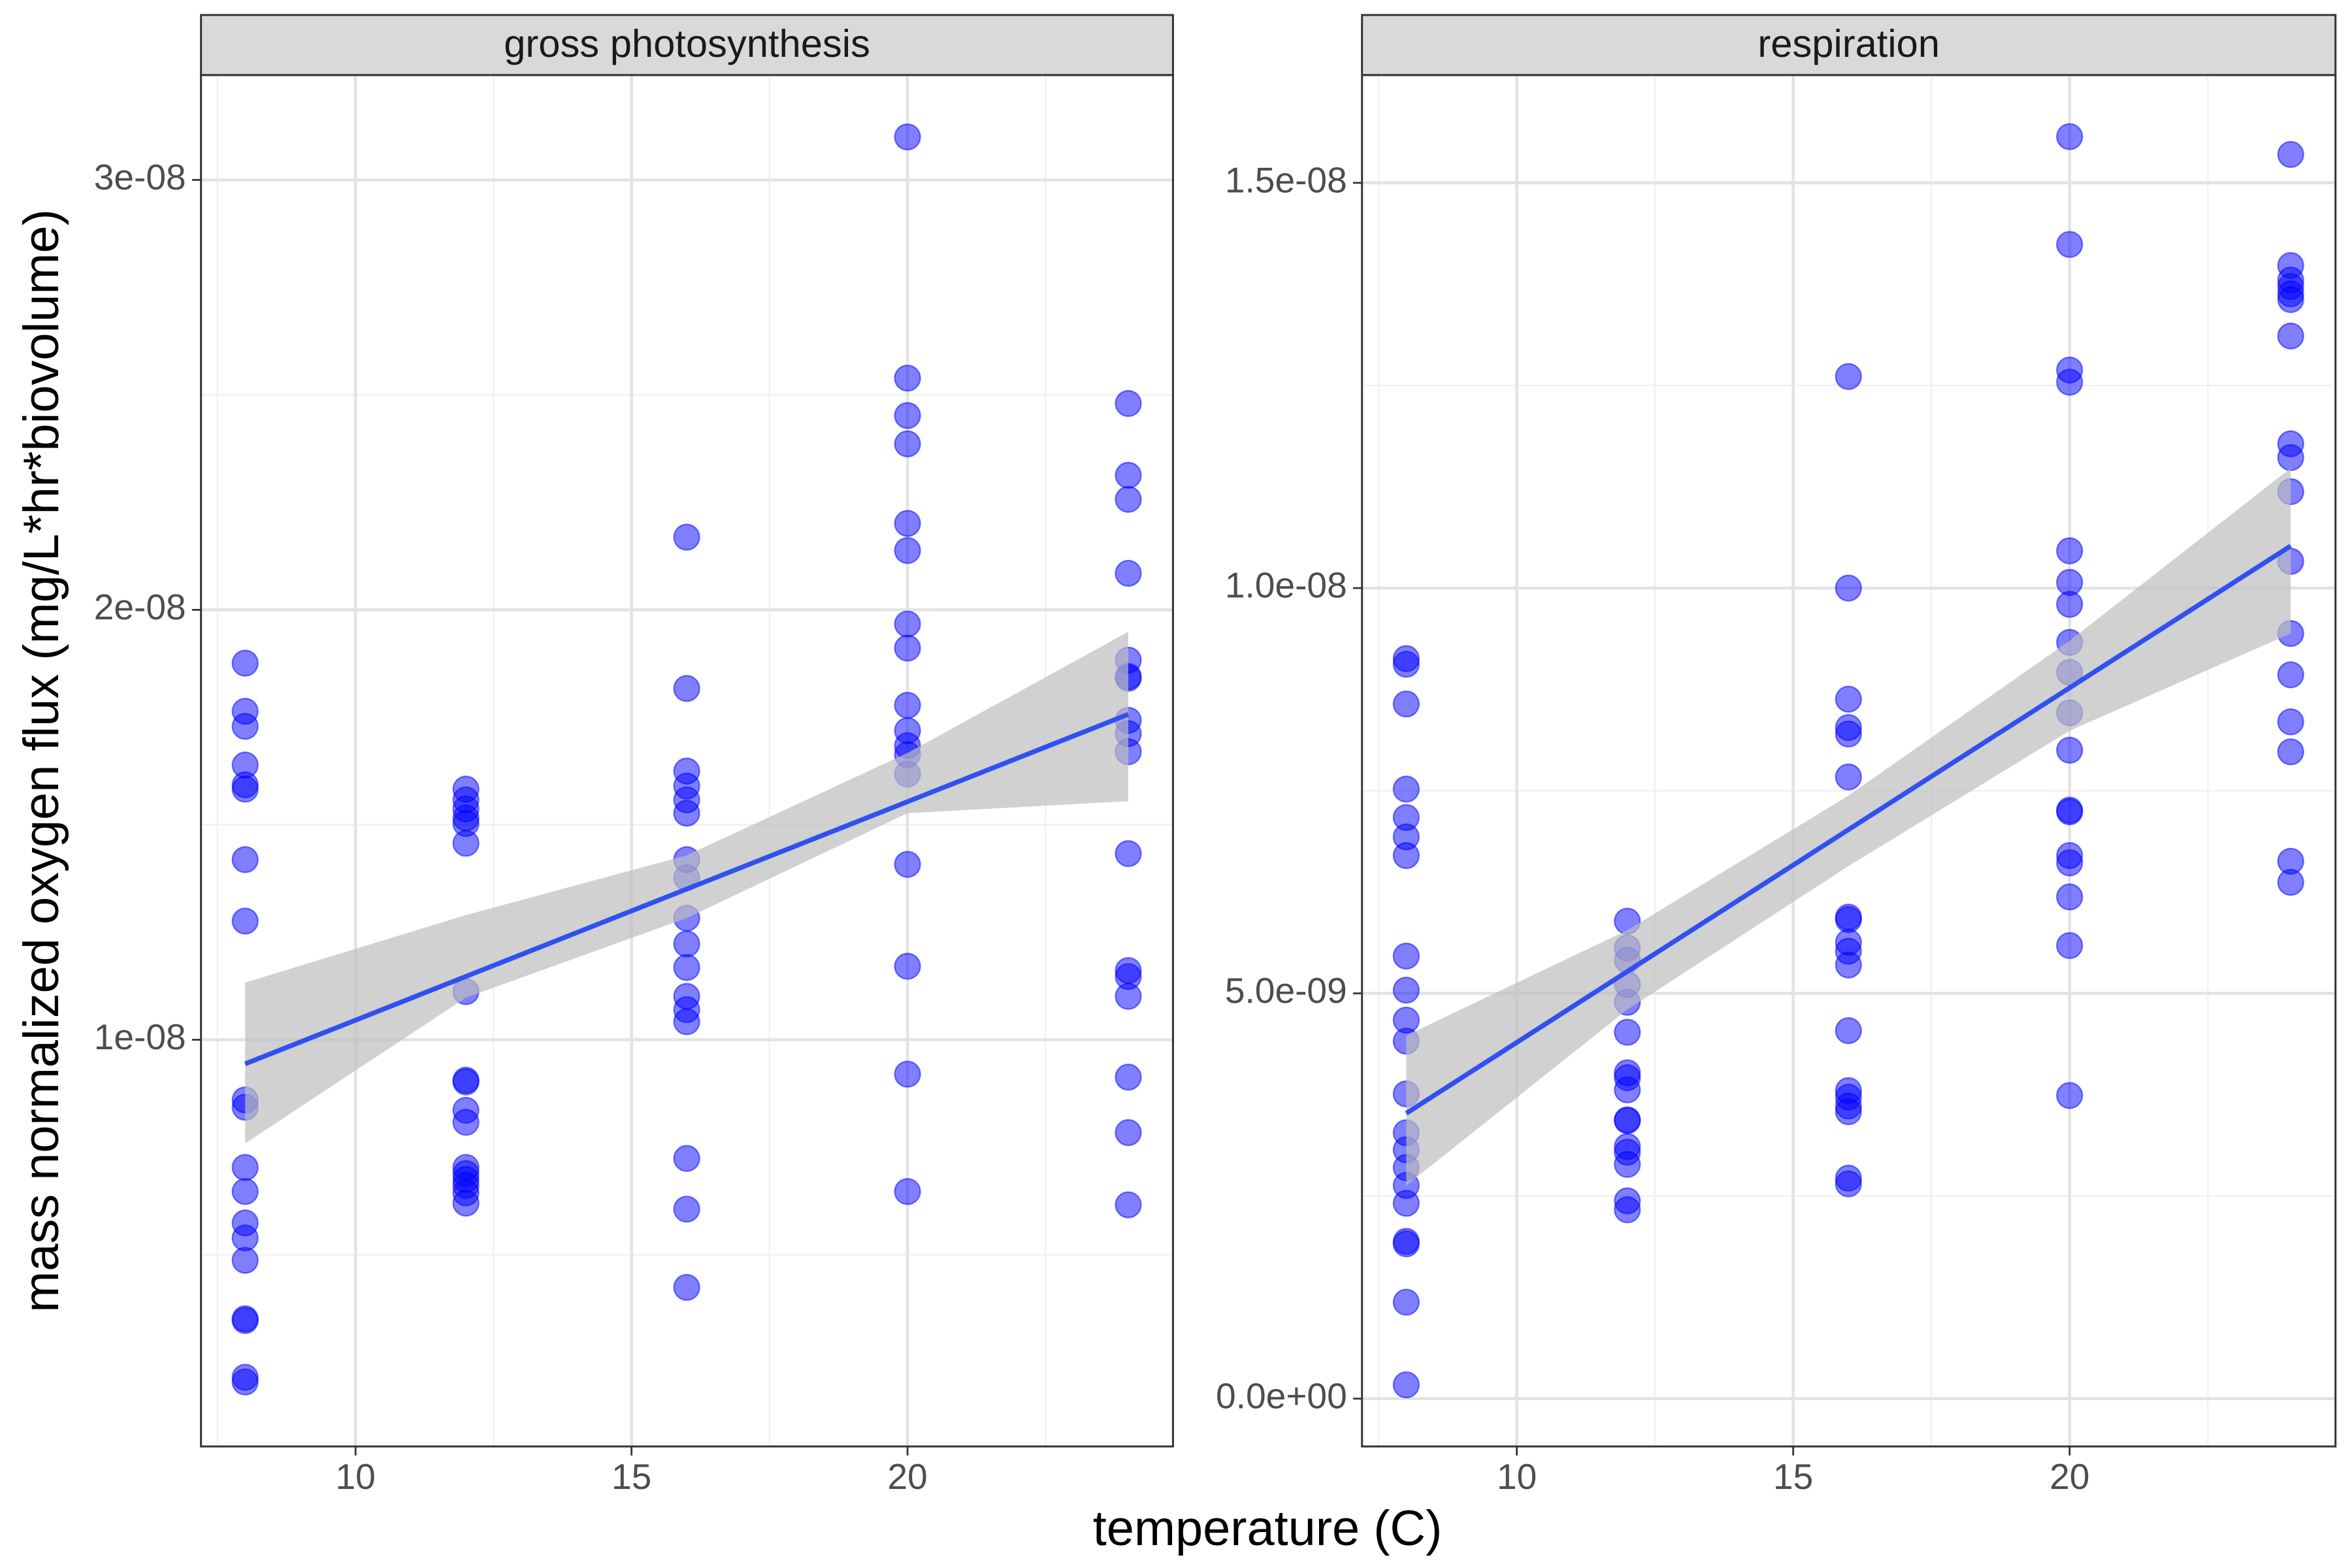 This screenshot has width=2352, height=1568. I want to click on strip-label: respiration, so click(1848, 43).